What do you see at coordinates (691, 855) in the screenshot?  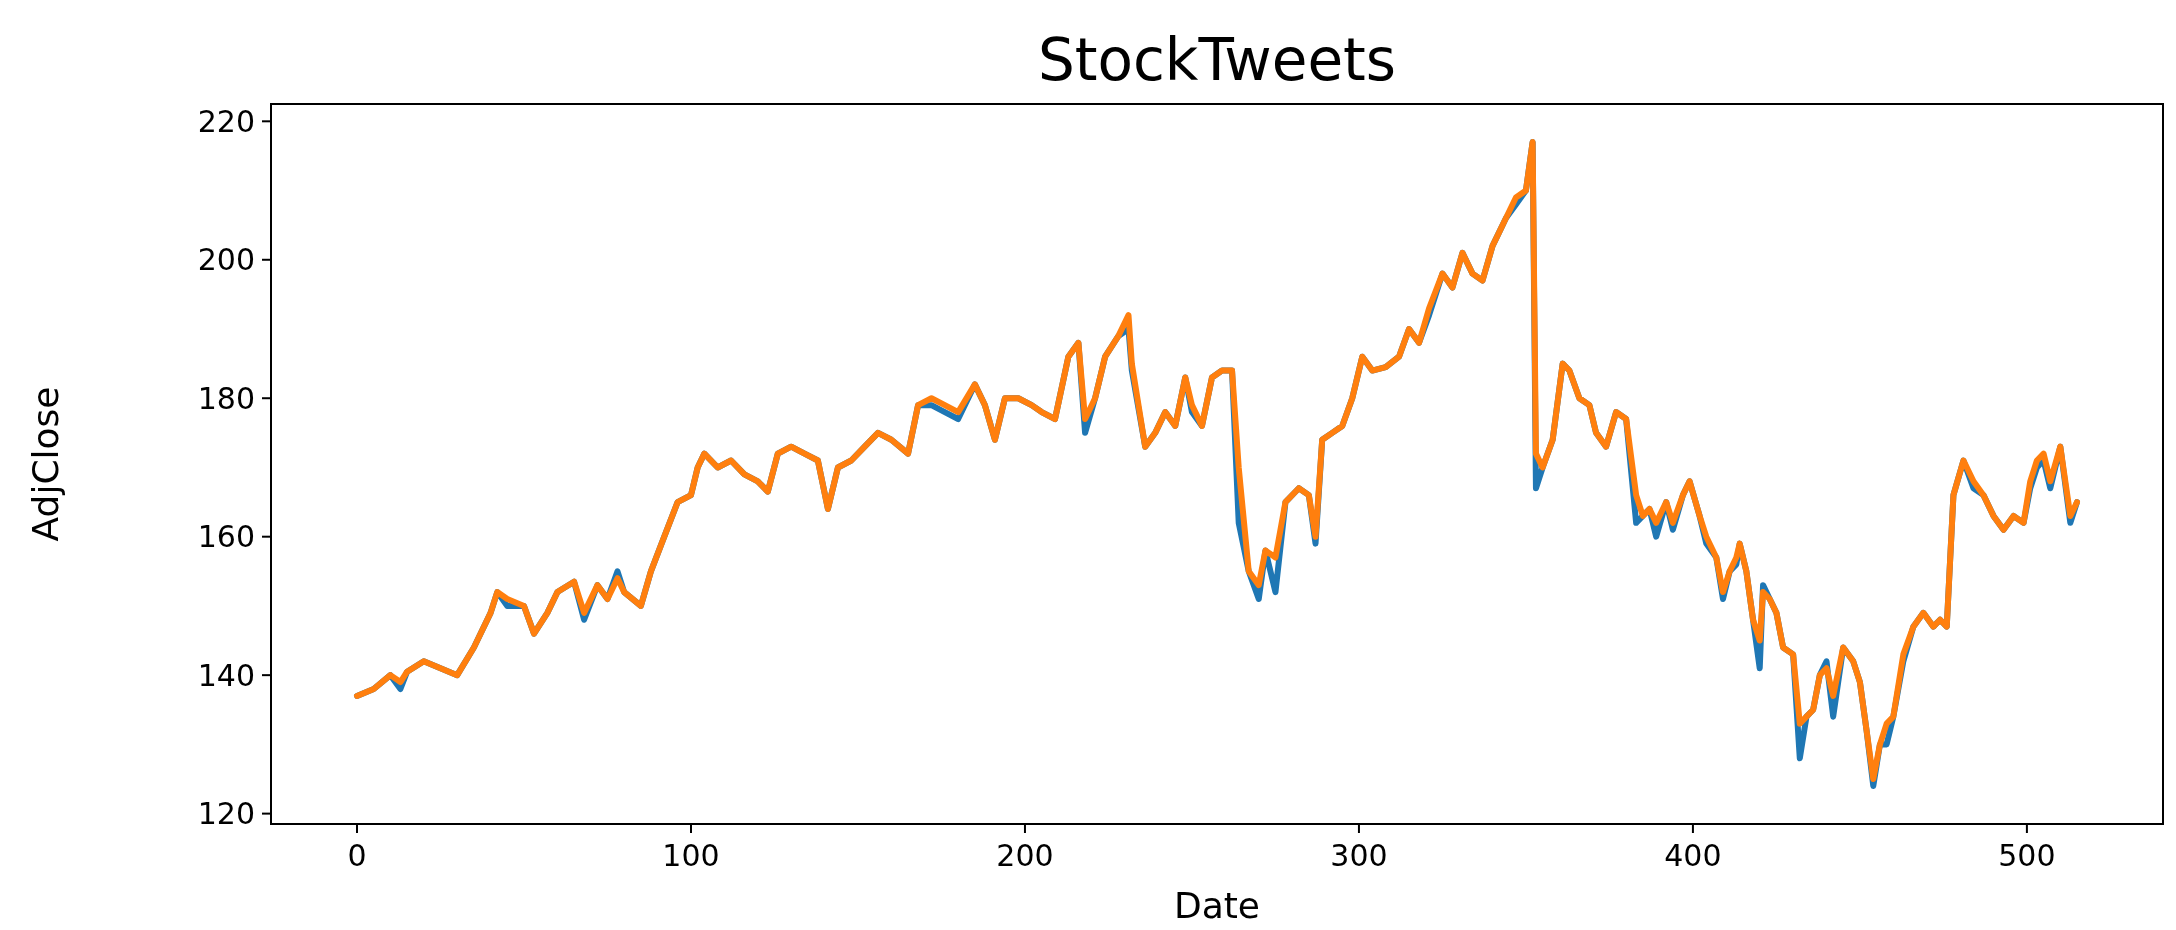 I see `x-tick-label: 100` at bounding box center [691, 855].